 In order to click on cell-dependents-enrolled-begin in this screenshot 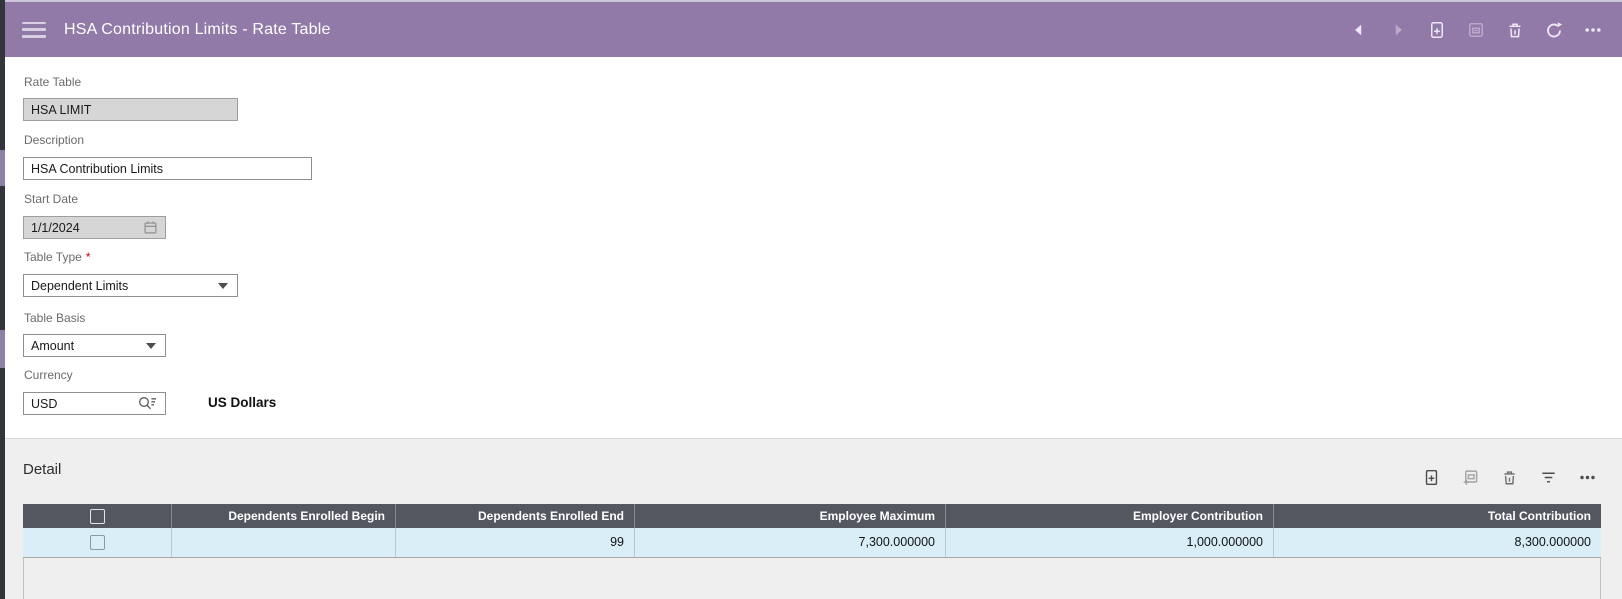, I will do `click(283, 542)`.